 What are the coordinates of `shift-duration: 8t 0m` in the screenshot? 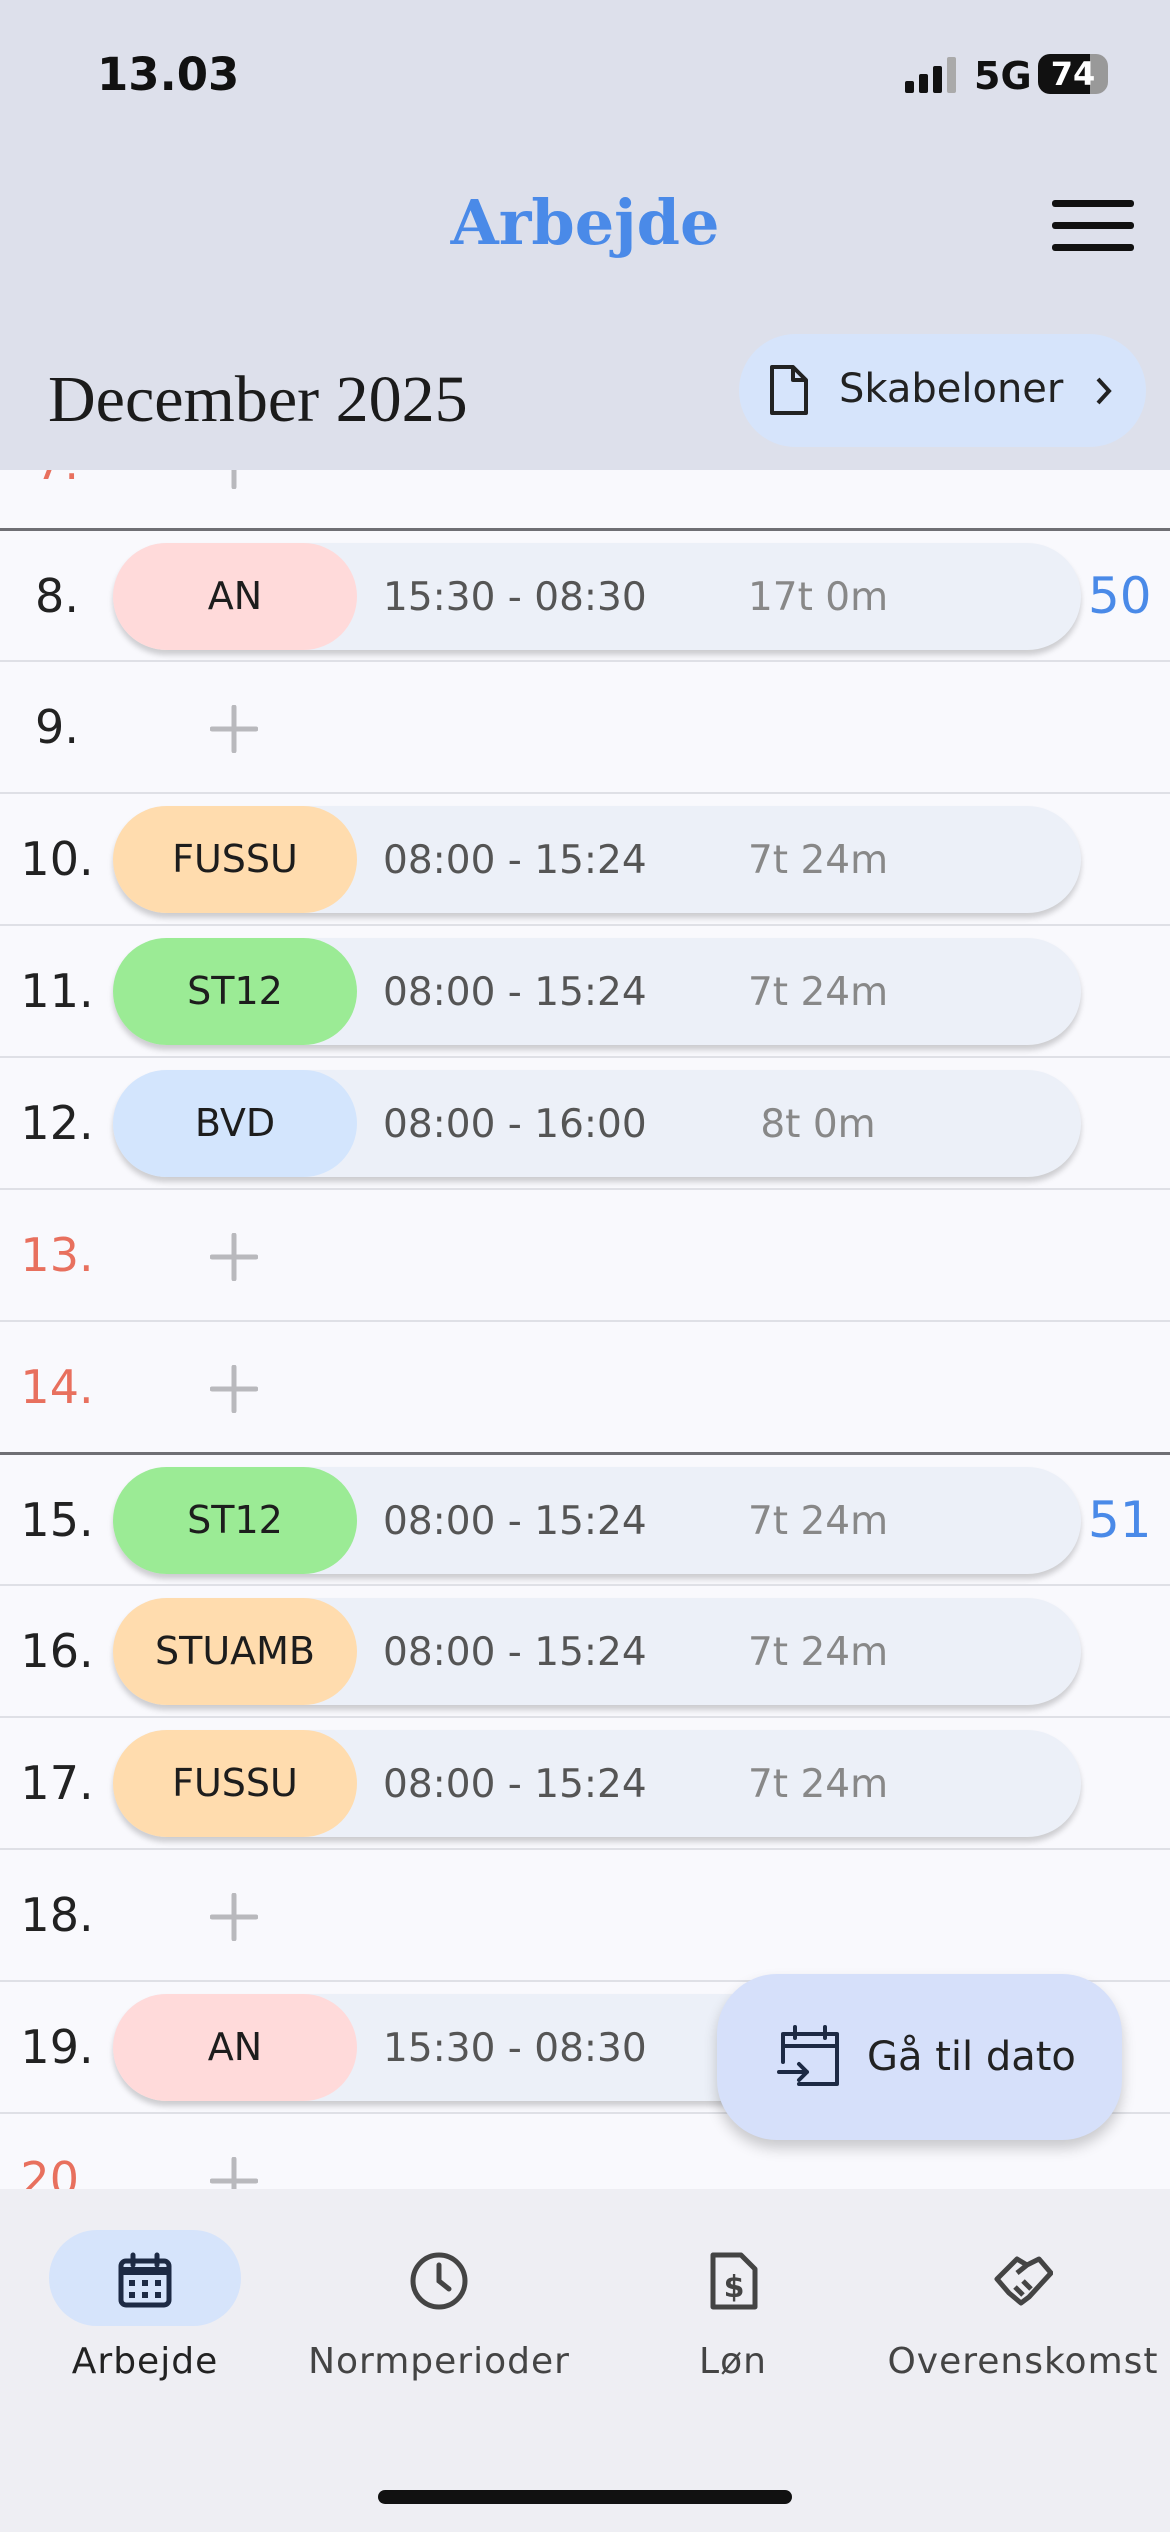 It's located at (818, 1124).